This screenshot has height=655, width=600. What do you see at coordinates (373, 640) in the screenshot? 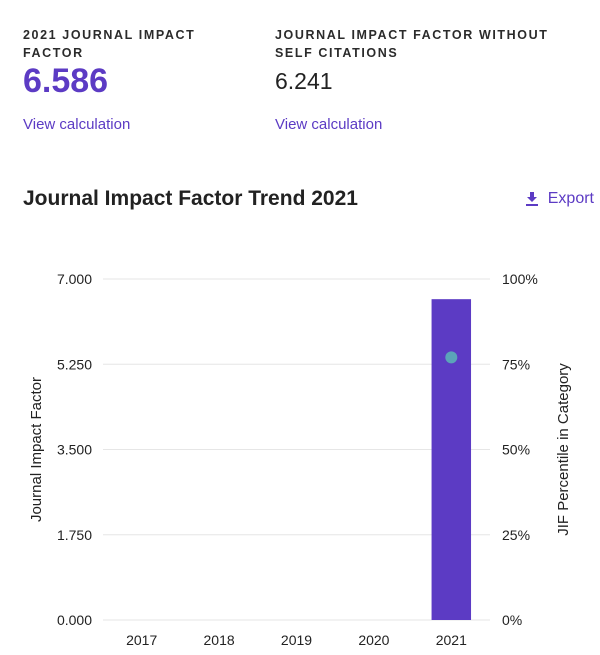
I see `x-tick-label: 2020` at bounding box center [373, 640].